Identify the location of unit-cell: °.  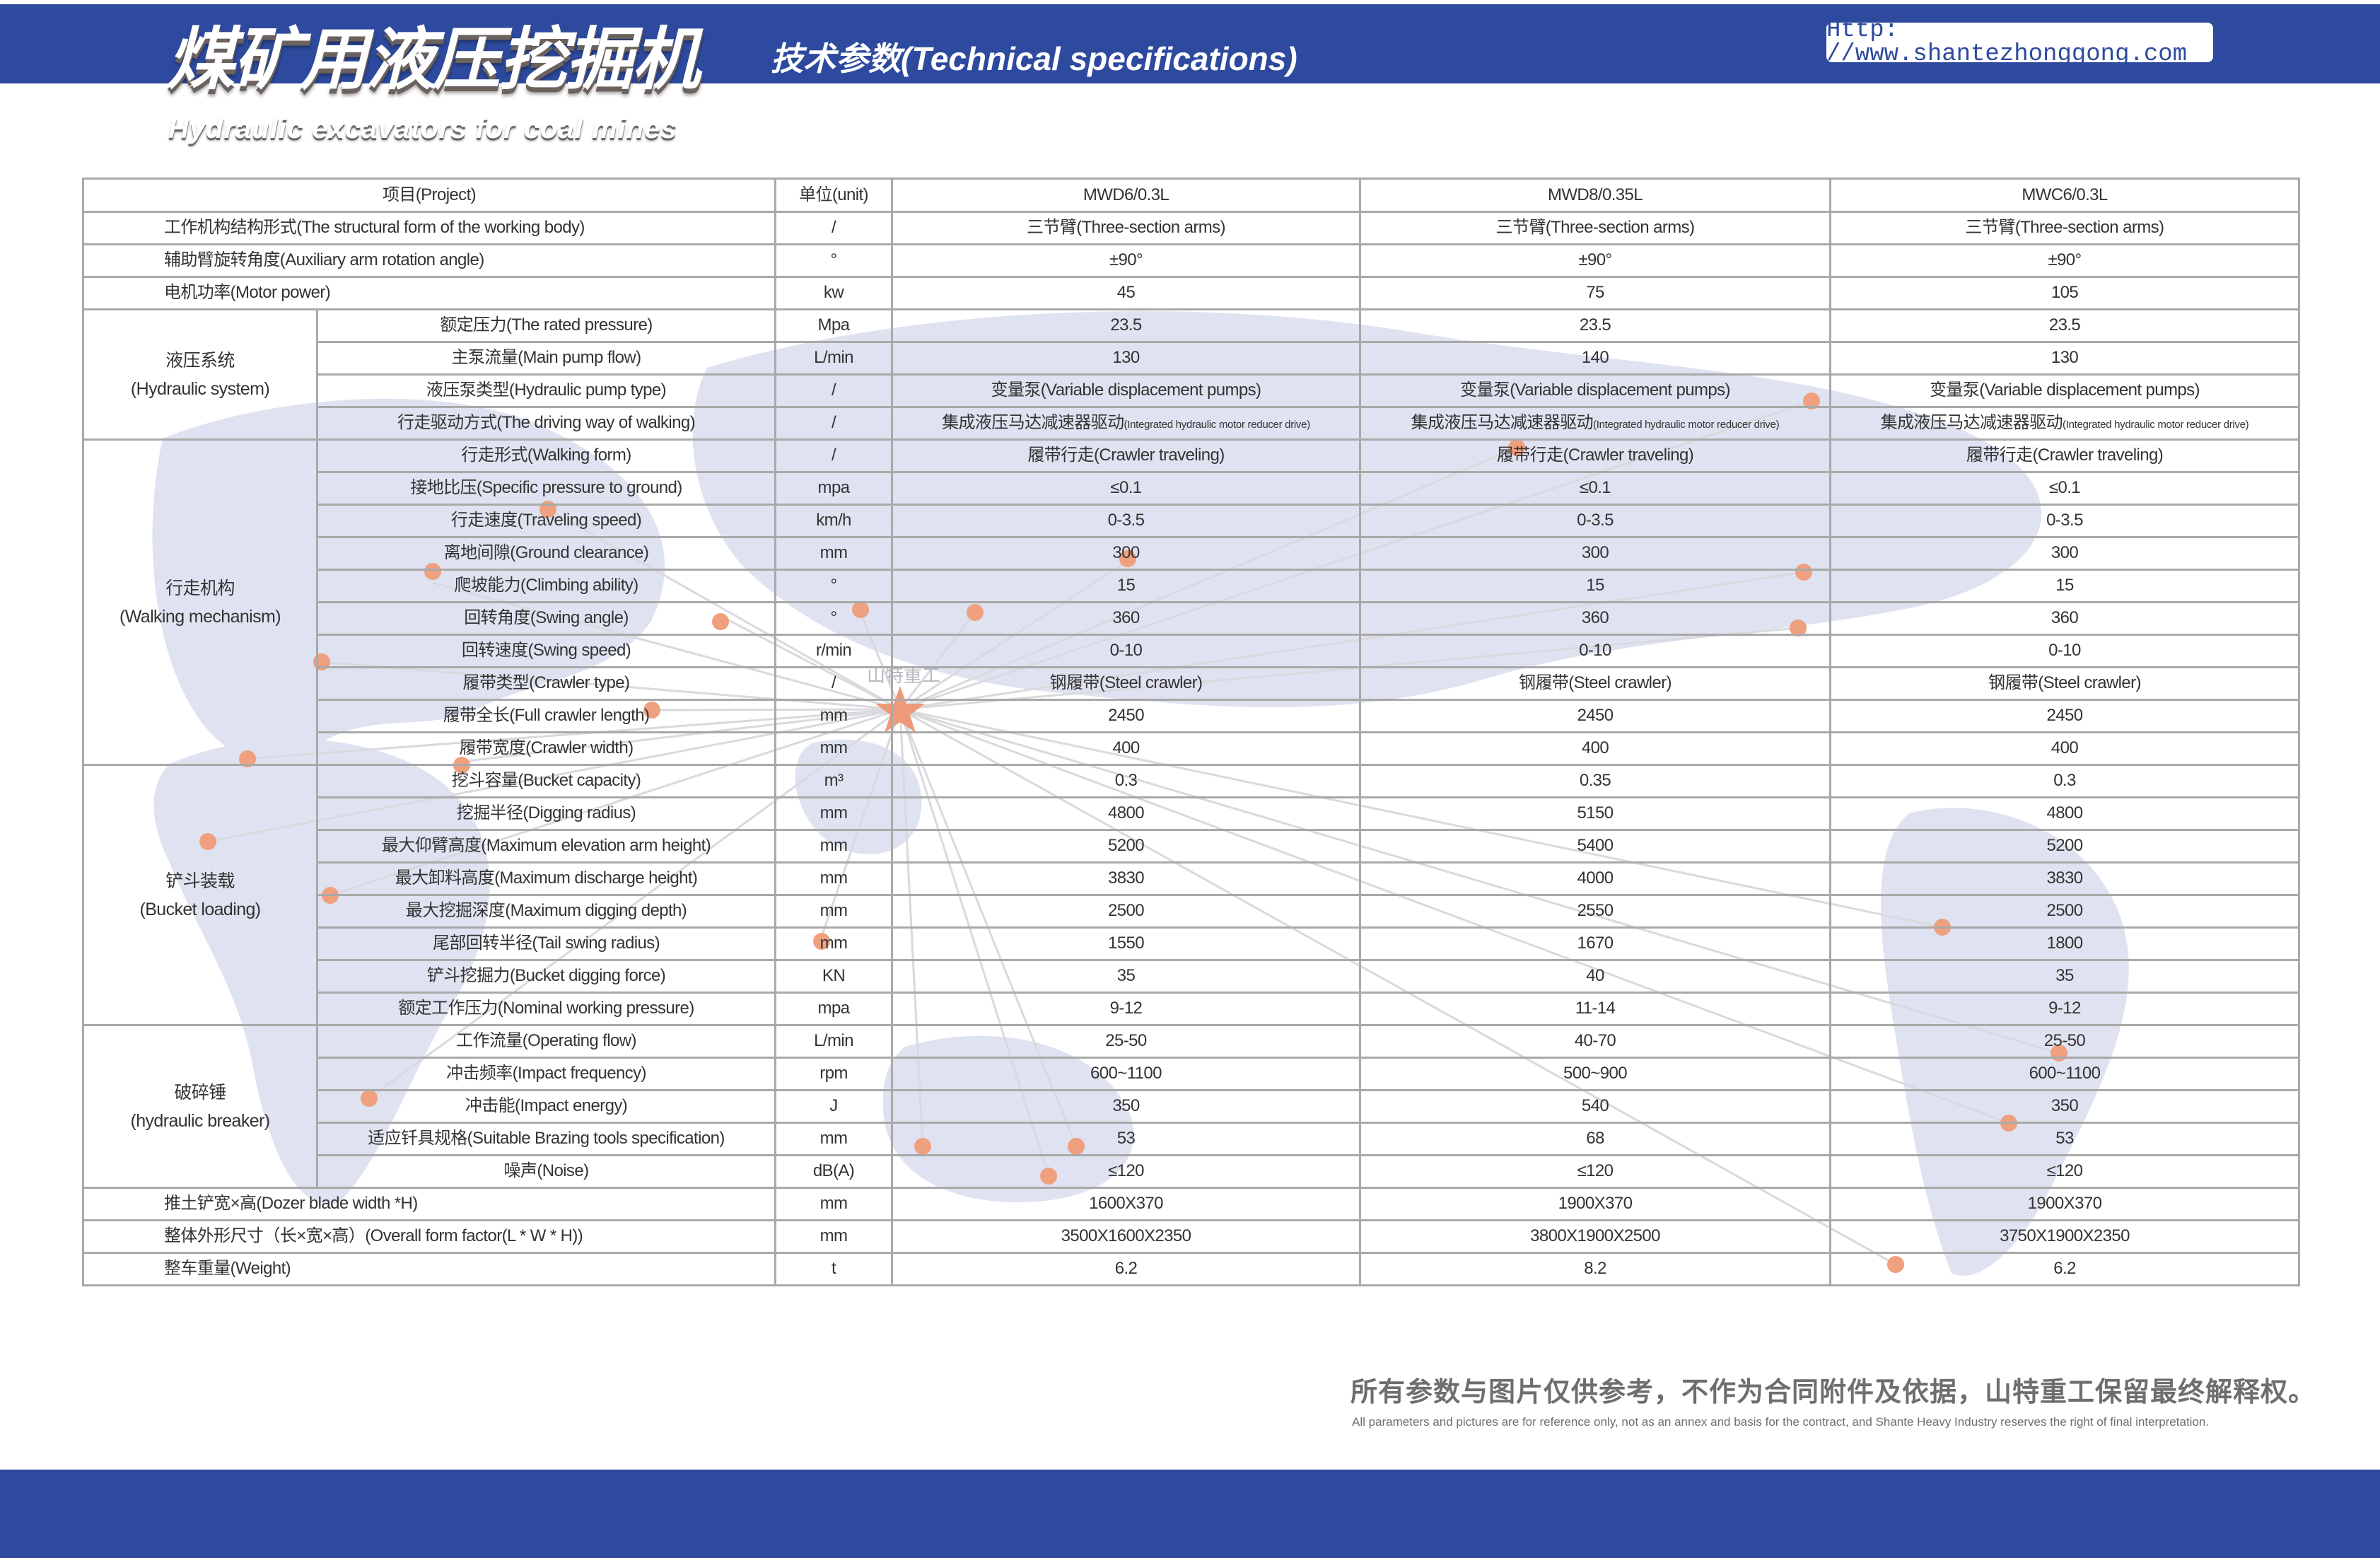
(833, 618).